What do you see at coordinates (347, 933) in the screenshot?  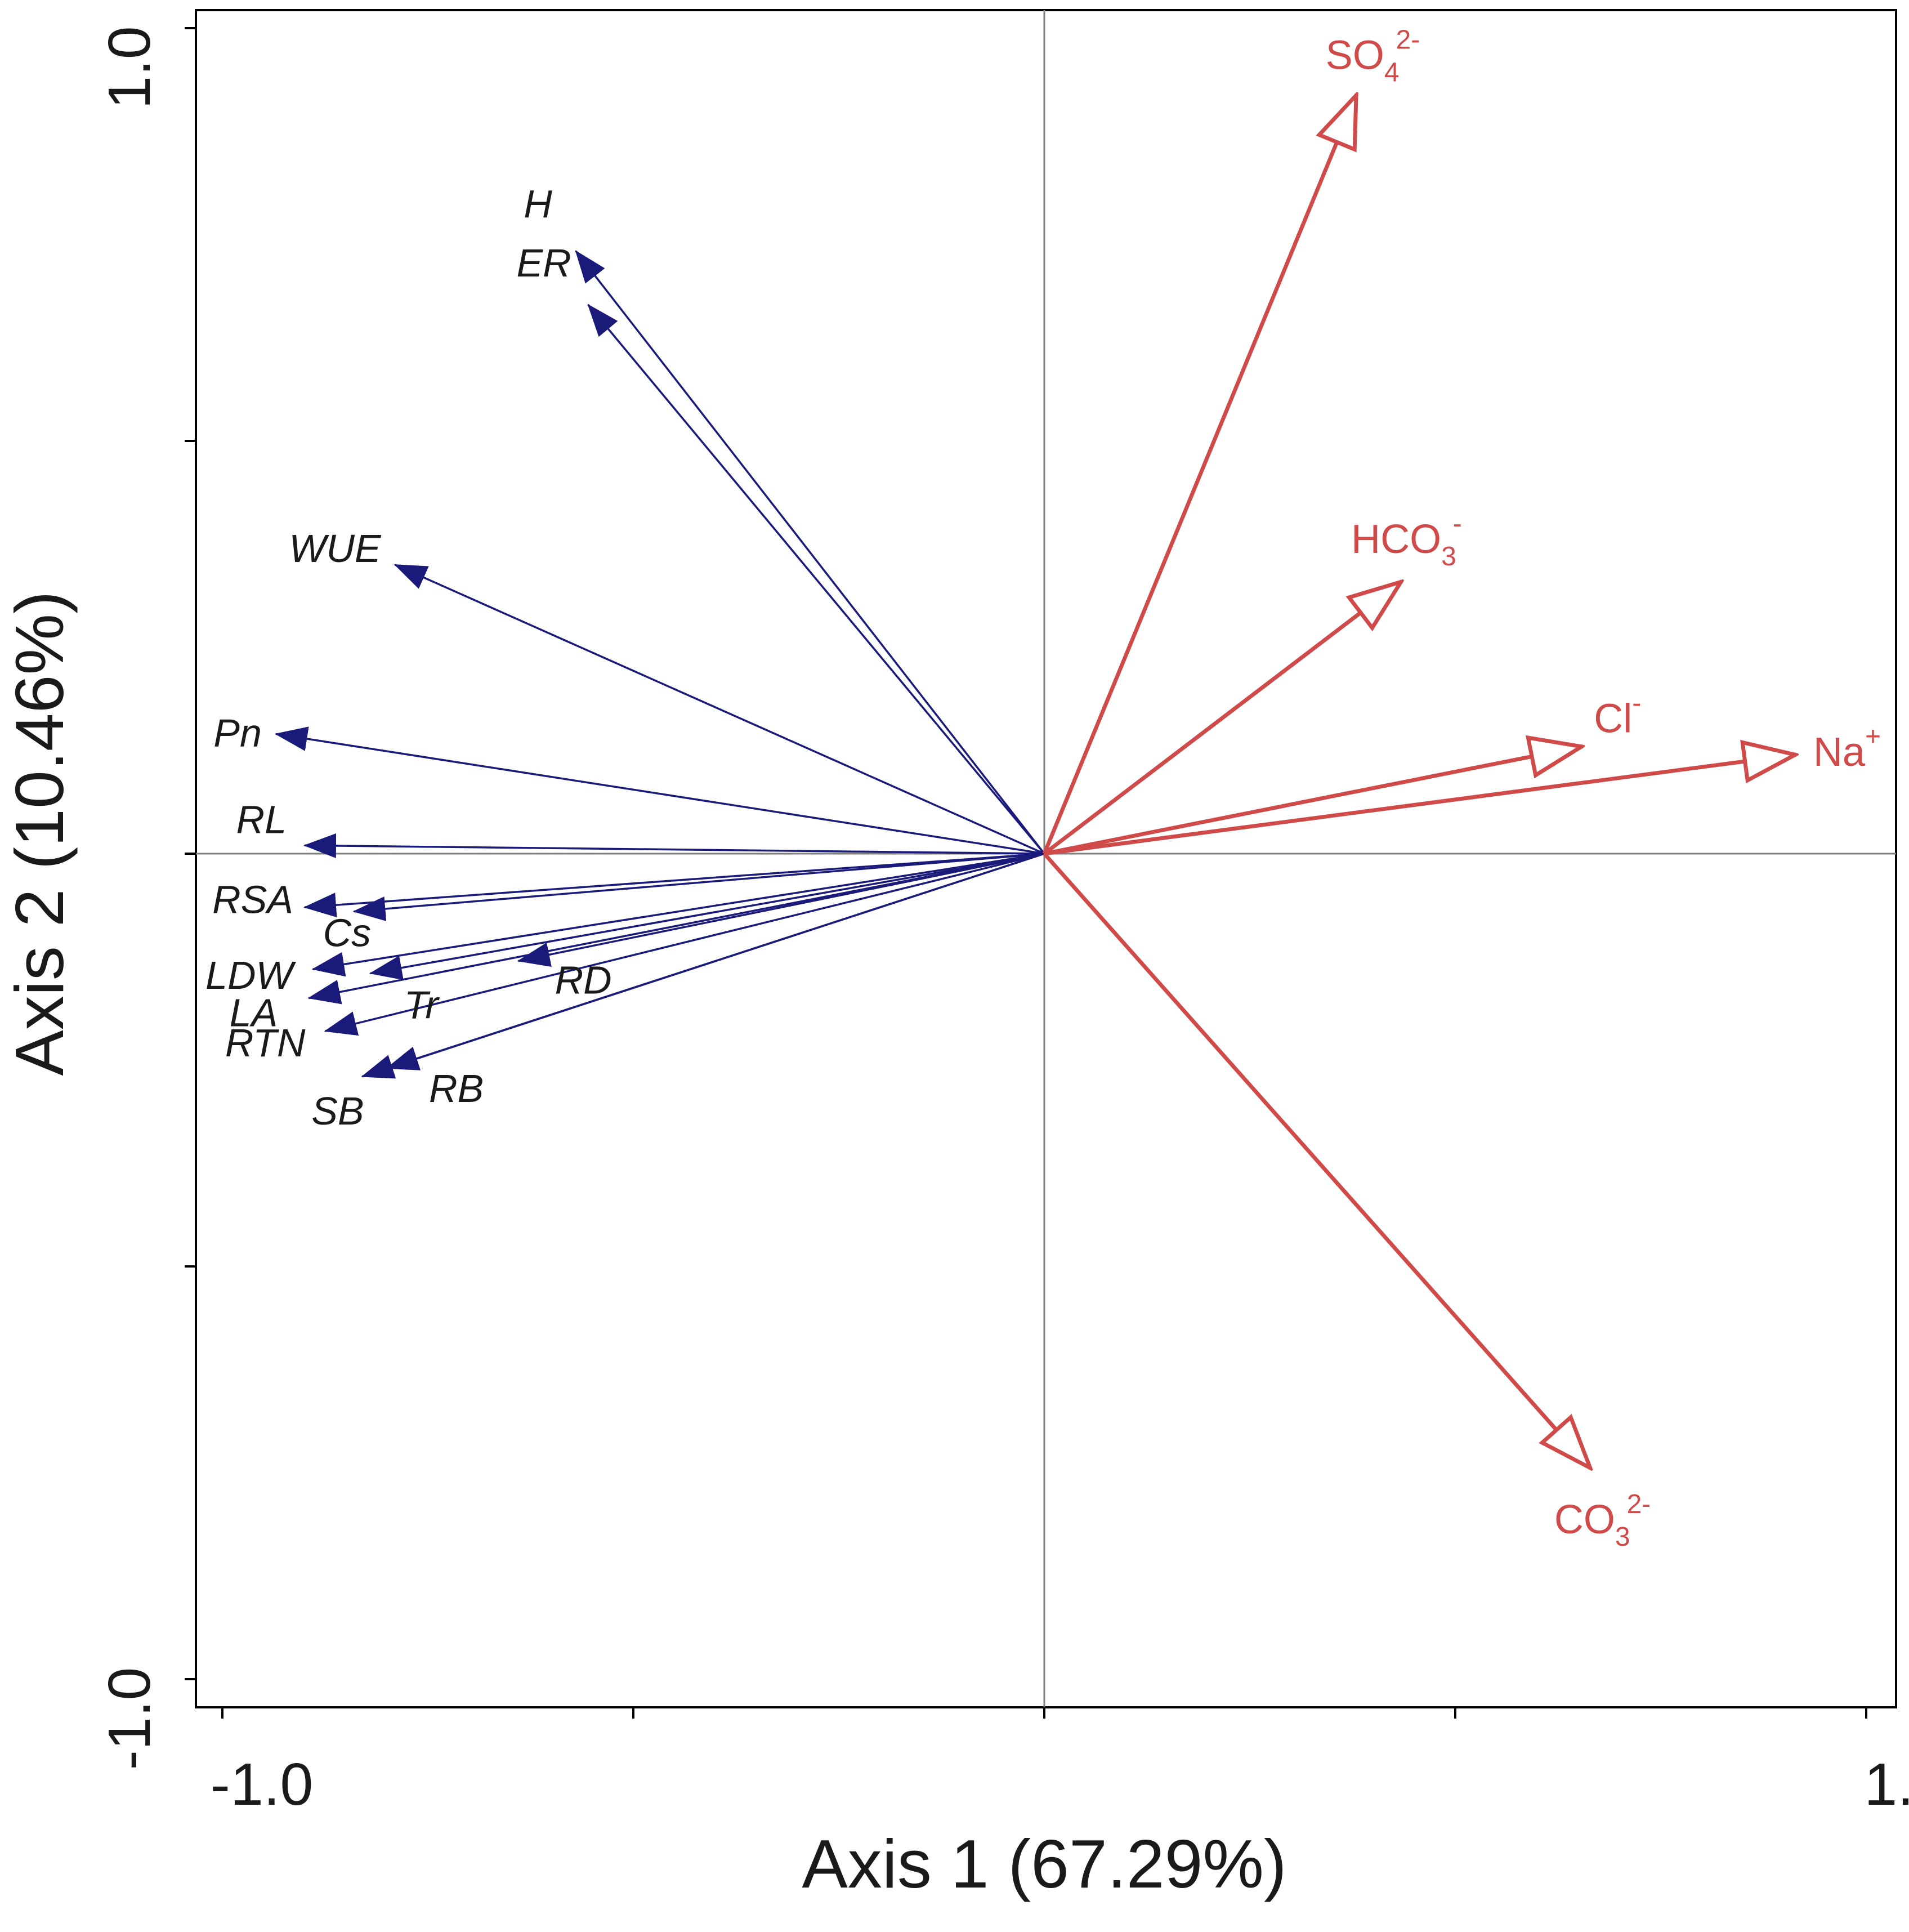 I see `label-cs: Cs` at bounding box center [347, 933].